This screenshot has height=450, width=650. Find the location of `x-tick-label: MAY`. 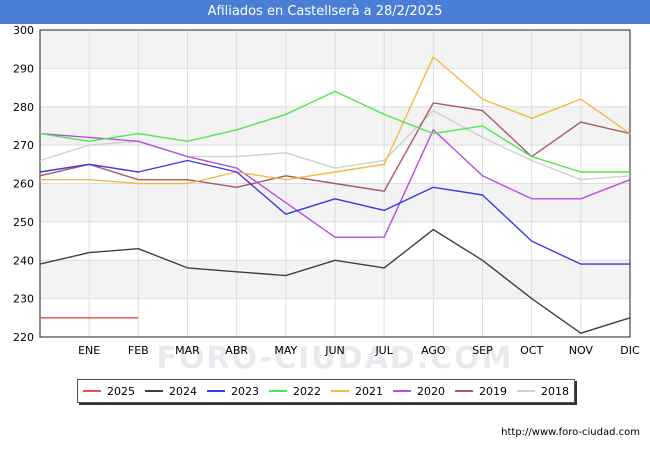

x-tick-label: MAY is located at coordinates (285, 350).